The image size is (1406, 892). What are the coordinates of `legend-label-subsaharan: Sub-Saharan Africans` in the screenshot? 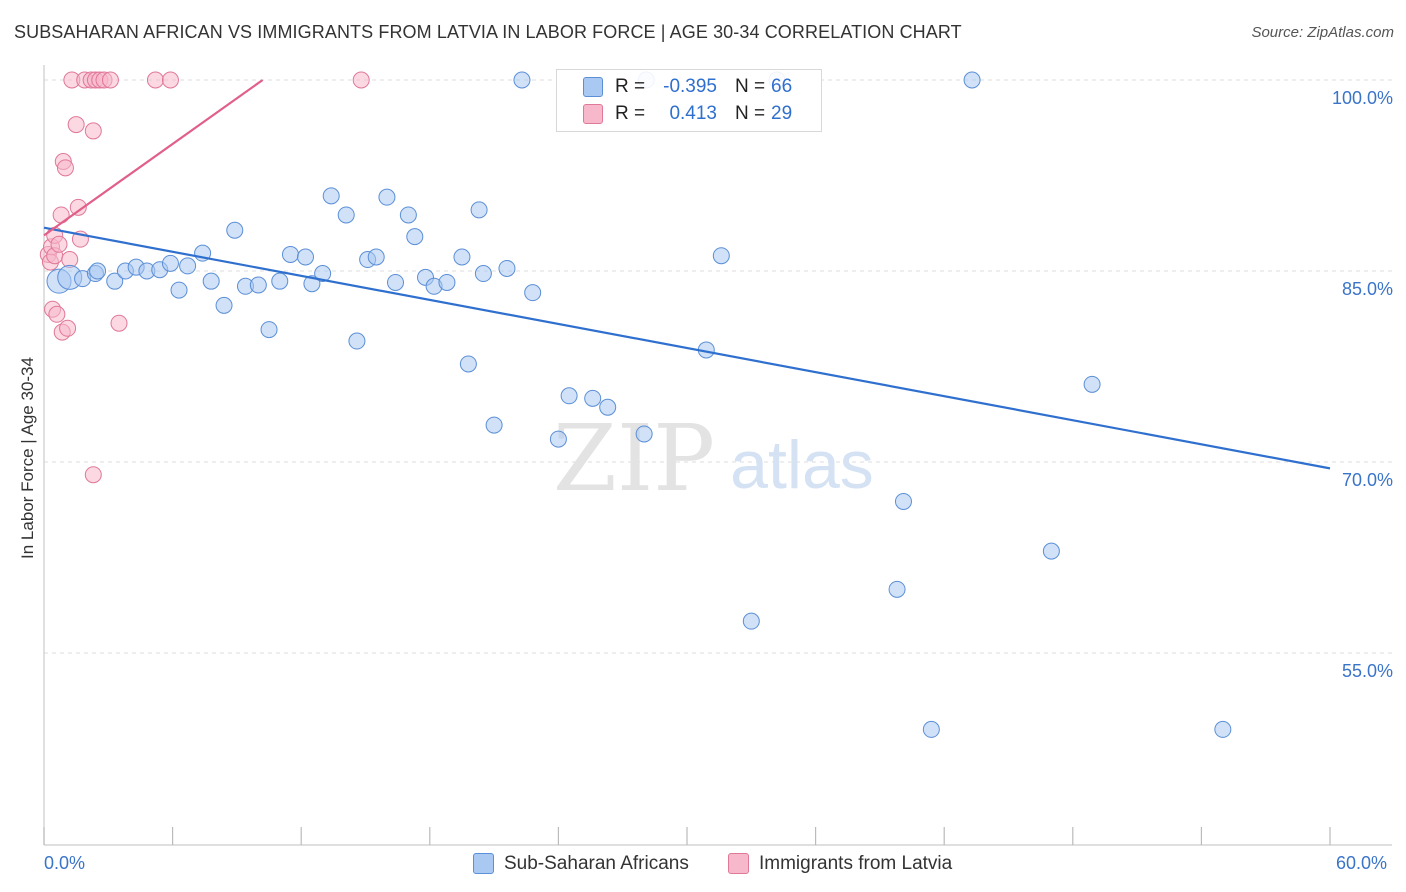 It's located at (596, 863).